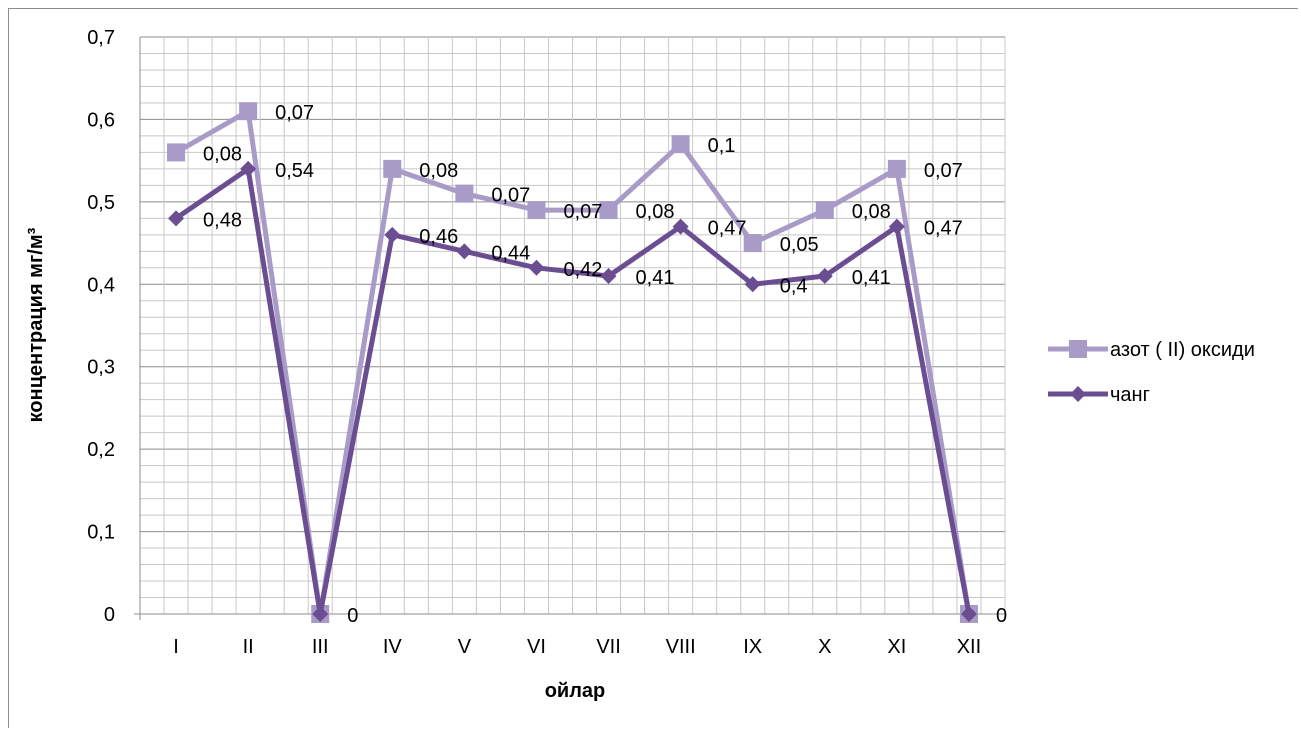  Describe the element at coordinates (575, 691) in the screenshot. I see `x-axis-title: ойлар` at that location.